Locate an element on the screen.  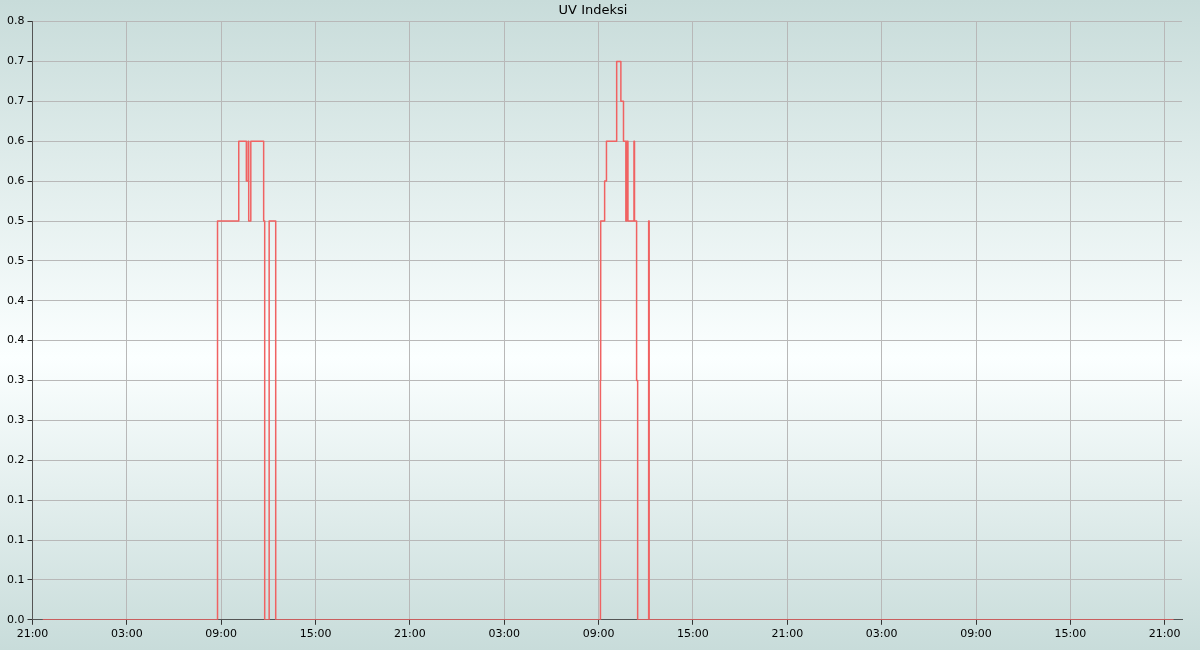
chart-title: UV Indeksi is located at coordinates (593, 10).